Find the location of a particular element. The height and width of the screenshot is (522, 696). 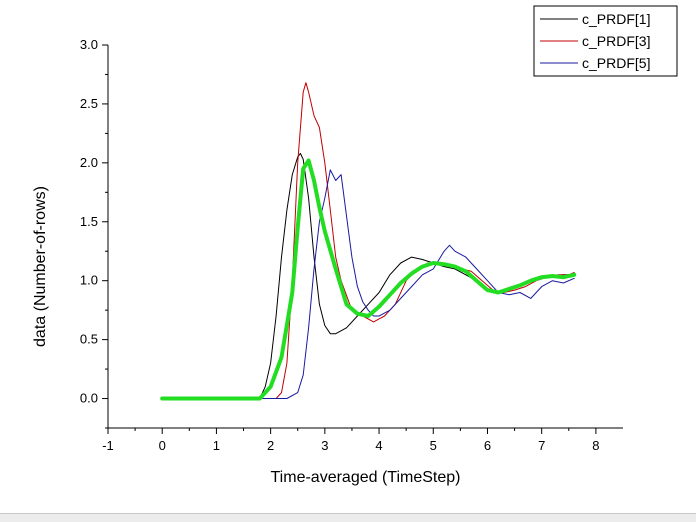

y-tick-label: 2.5 is located at coordinates (89, 103).